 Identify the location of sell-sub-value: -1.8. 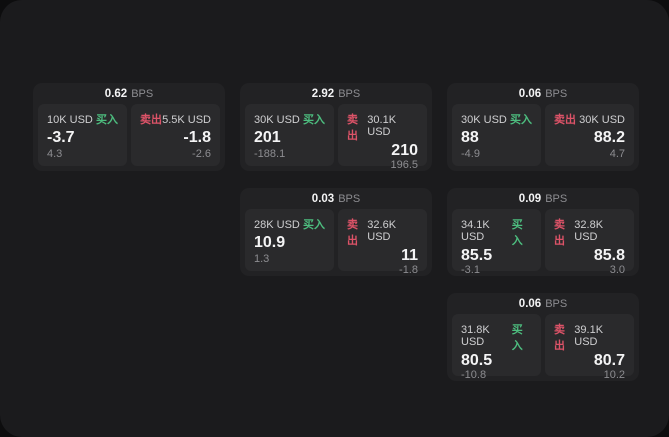
(408, 270).